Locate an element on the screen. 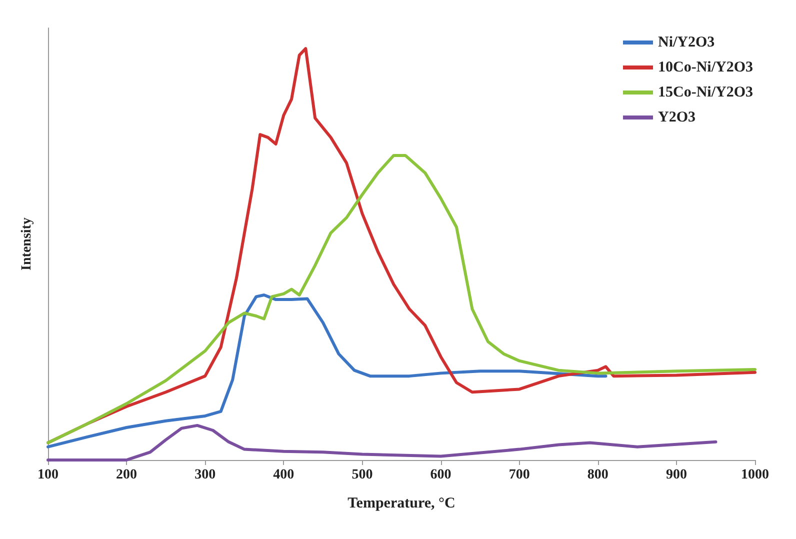 This screenshot has width=796, height=539. x-tick-label: 200 is located at coordinates (127, 475).